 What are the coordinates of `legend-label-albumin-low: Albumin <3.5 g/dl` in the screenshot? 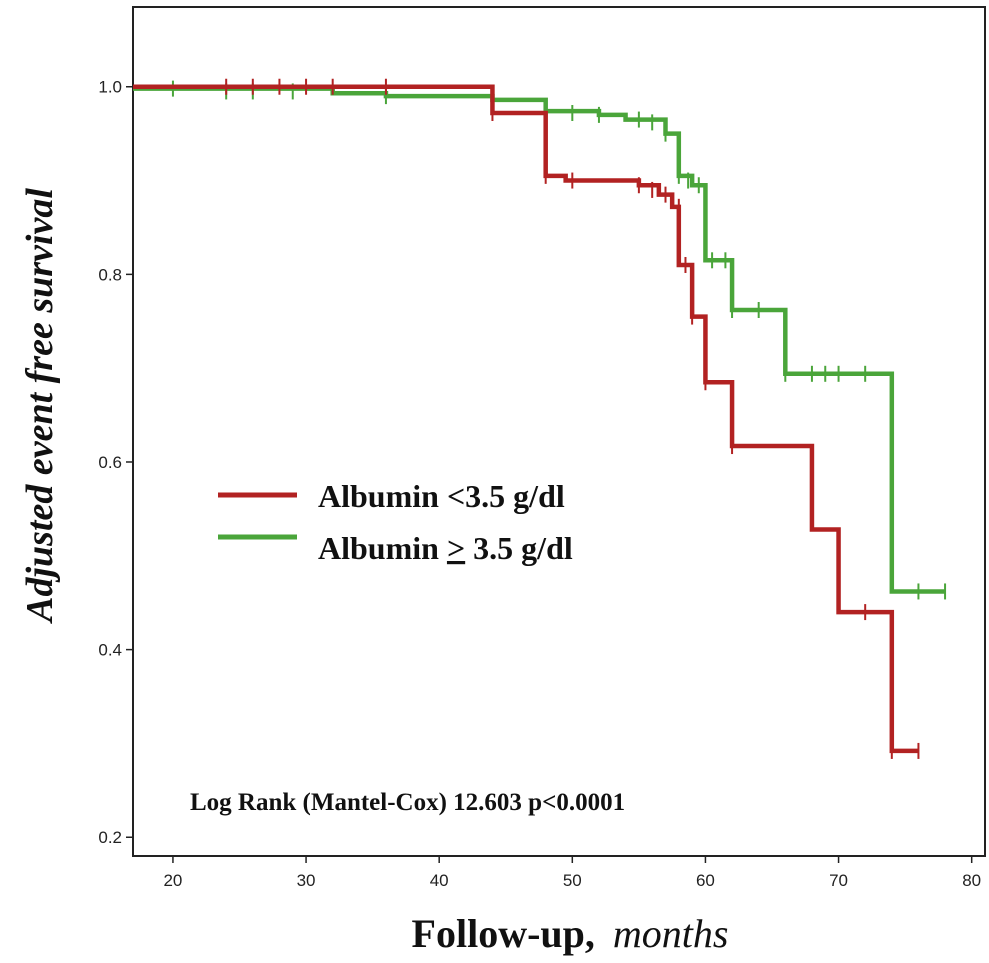 It's located at (441, 496).